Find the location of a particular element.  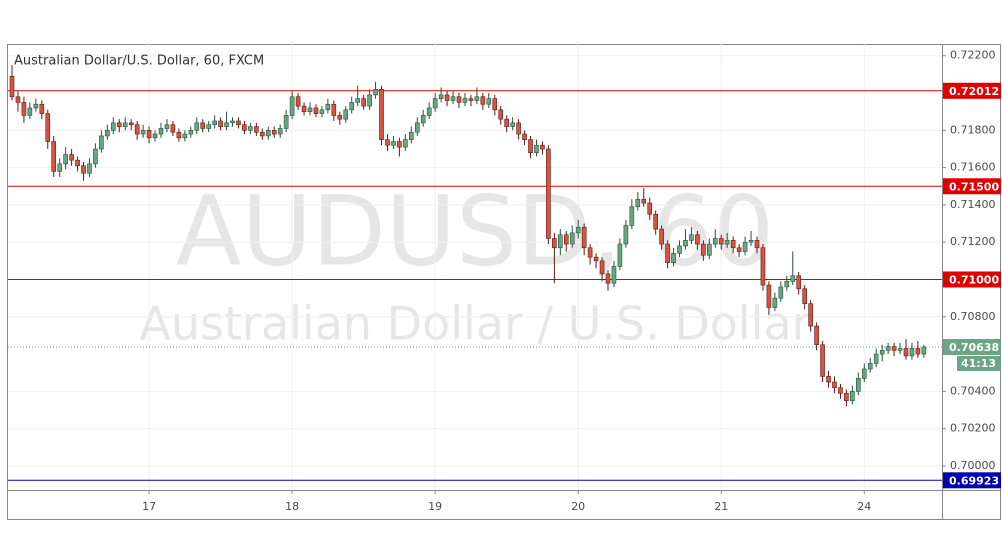

watermark: AUDUSD, 60 is located at coordinates (475, 231).